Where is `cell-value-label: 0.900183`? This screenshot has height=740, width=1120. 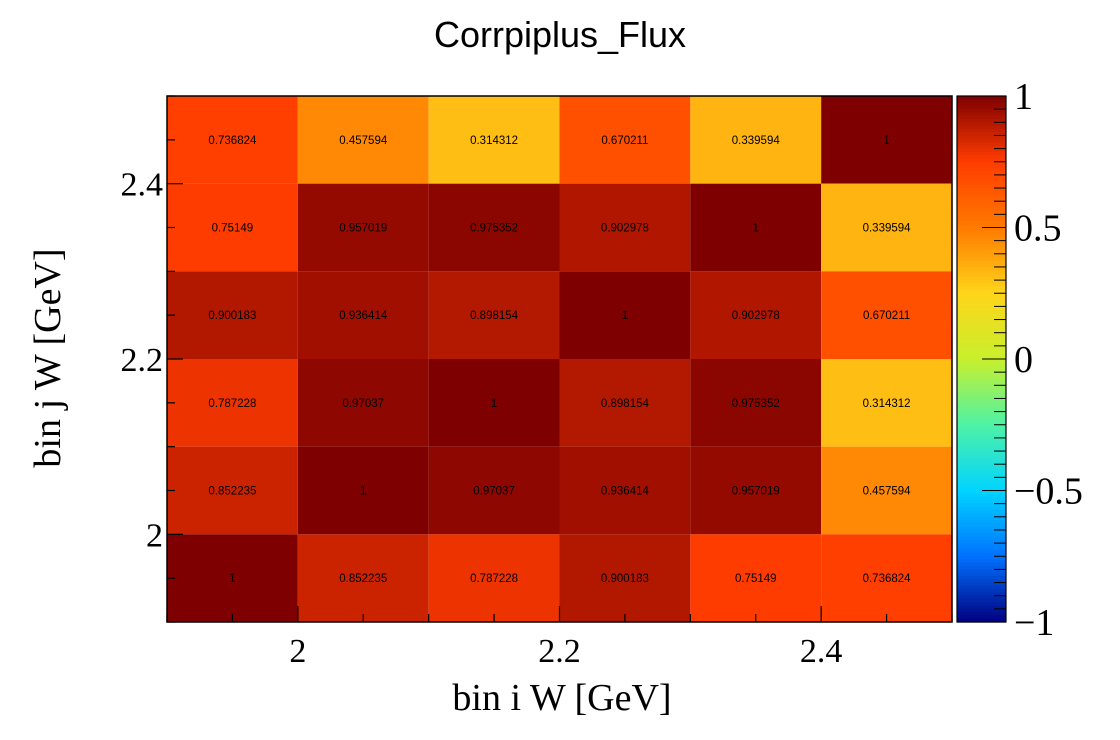
cell-value-label: 0.900183 is located at coordinates (232, 316).